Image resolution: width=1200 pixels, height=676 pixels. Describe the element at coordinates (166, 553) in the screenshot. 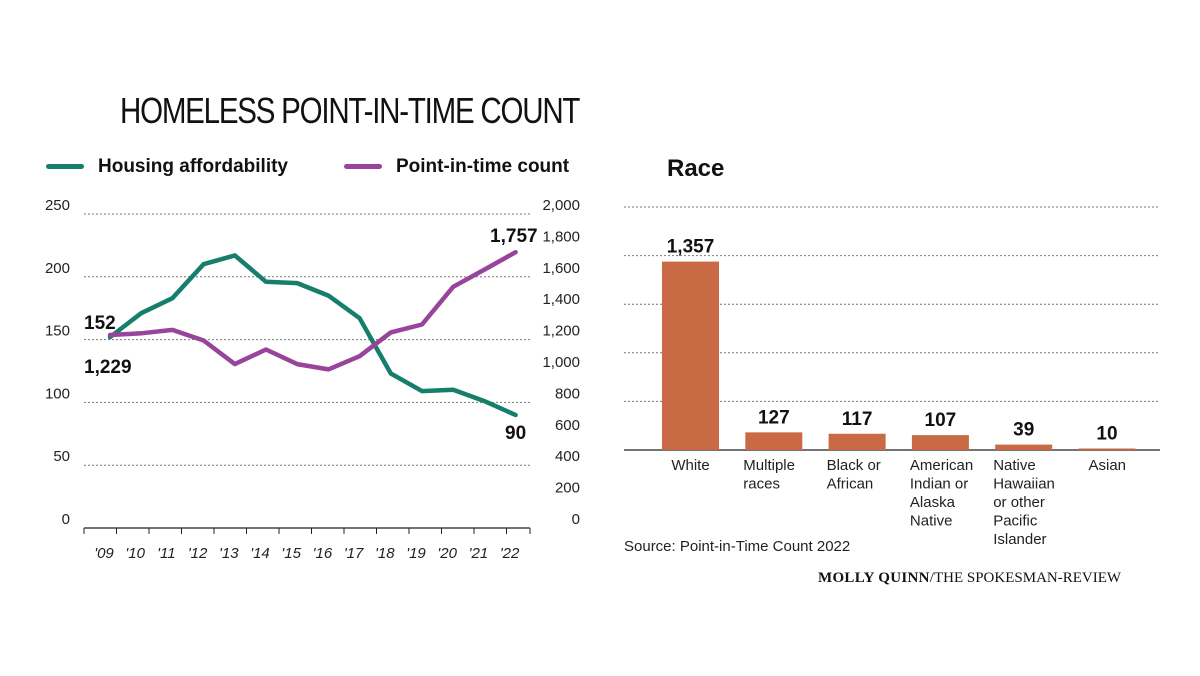

I see `x-axis-tick-label: '11` at that location.